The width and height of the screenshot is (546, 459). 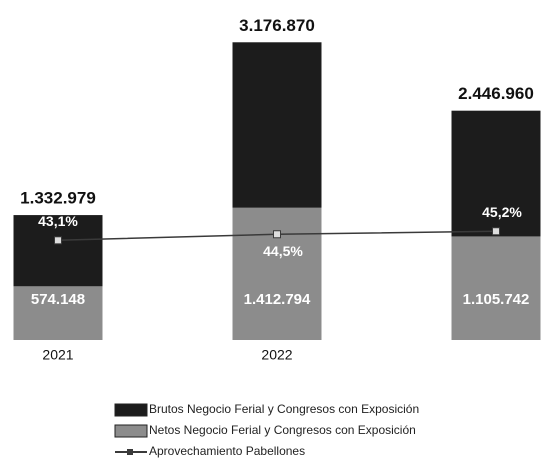 I want to click on value-label: 1.412.794, so click(x=277, y=299).